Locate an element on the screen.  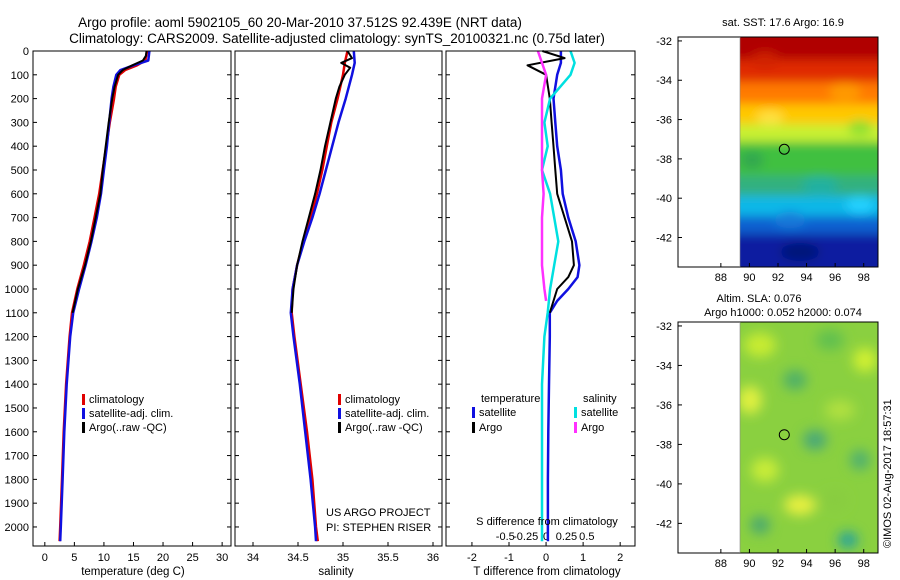
x-tick-label: 34 is located at coordinates (253, 558).